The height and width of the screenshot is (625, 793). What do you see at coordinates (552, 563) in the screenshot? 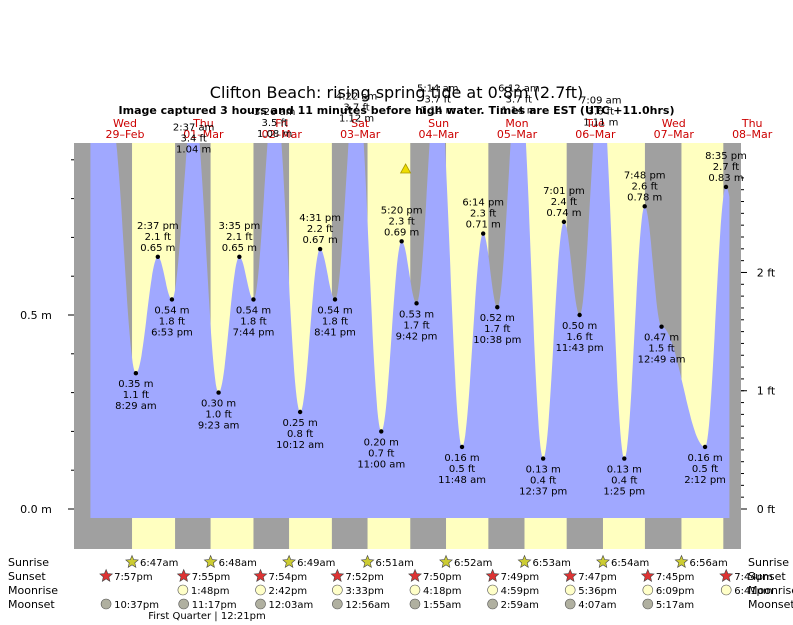
I see `sunrise-time: 6:53am` at bounding box center [552, 563].